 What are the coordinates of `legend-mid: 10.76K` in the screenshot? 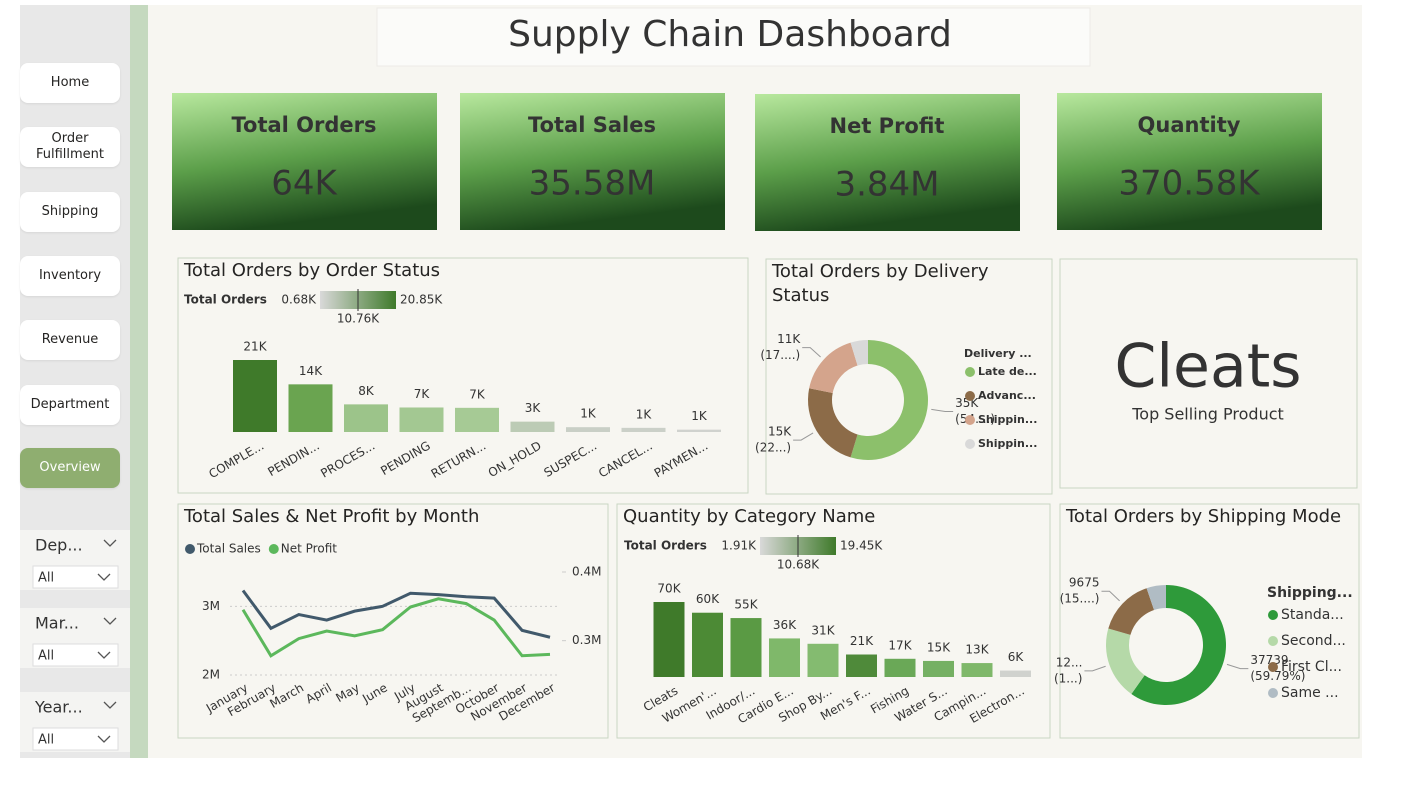 It's located at (358, 319).